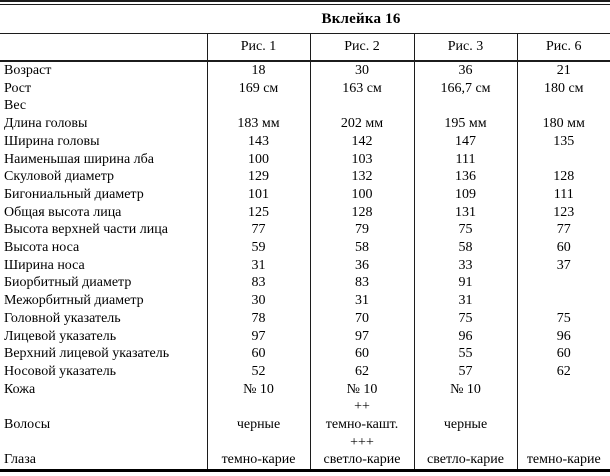 Image resolution: width=610 pixels, height=476 pixels. I want to click on cell: 79, so click(361, 230).